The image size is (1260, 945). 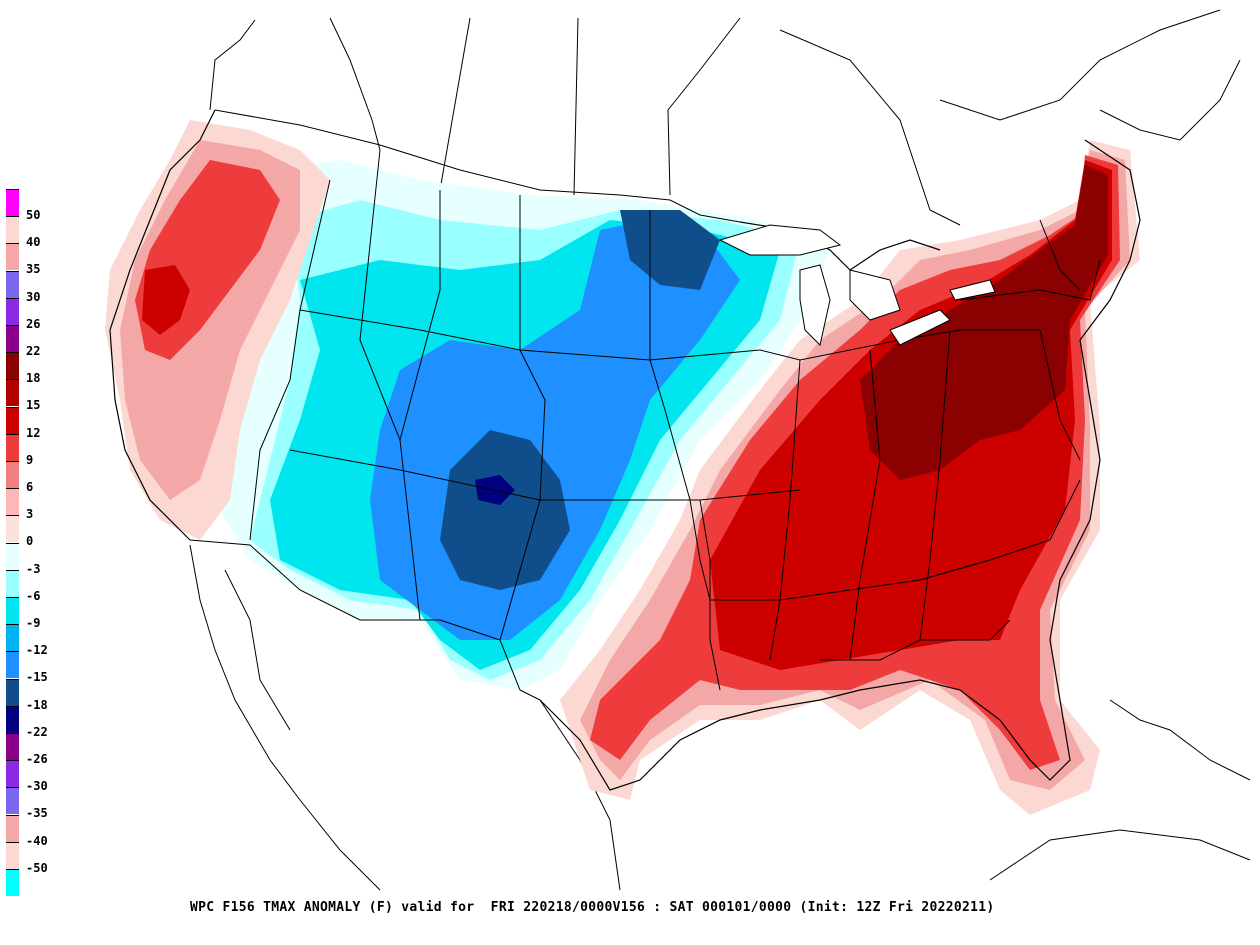 I want to click on legend-label: -40, so click(x=37, y=840).